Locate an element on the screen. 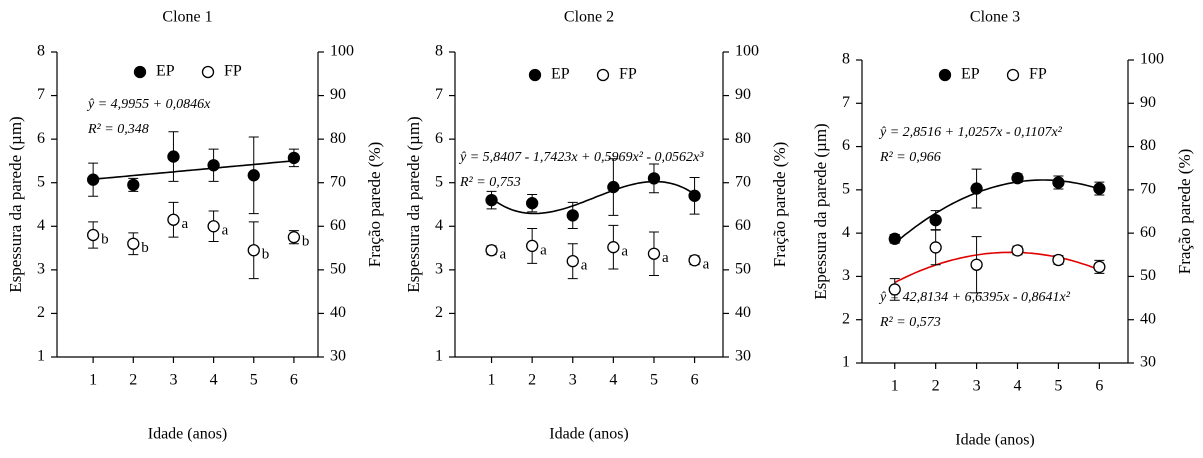 The width and height of the screenshot is (1203, 458). x-tick-label: 6 is located at coordinates (1099, 386).